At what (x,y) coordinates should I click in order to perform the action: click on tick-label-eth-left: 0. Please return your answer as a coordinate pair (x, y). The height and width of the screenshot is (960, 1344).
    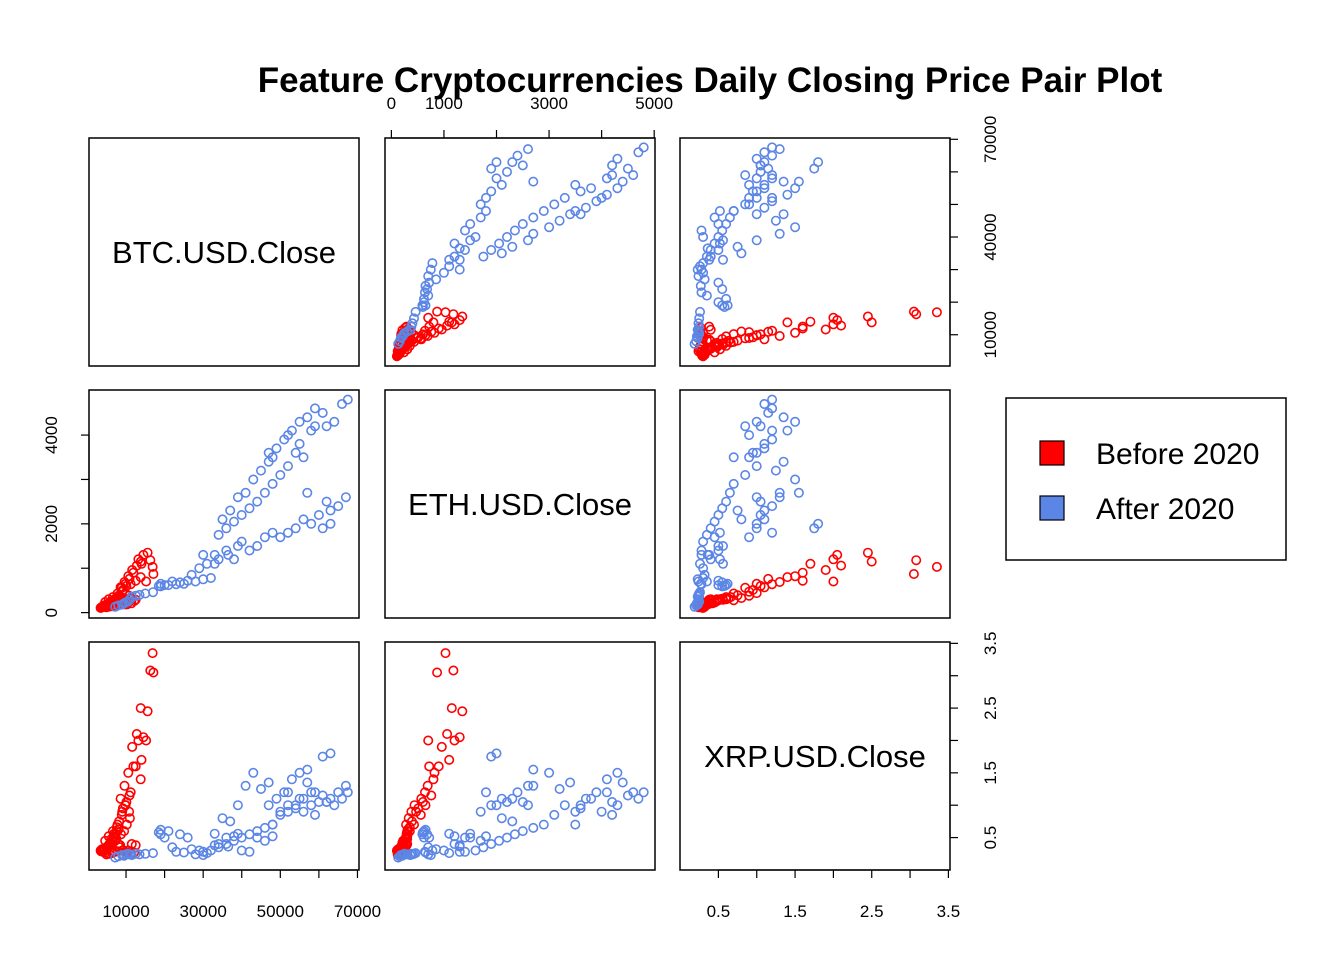
    Looking at the image, I should click on (51, 612).